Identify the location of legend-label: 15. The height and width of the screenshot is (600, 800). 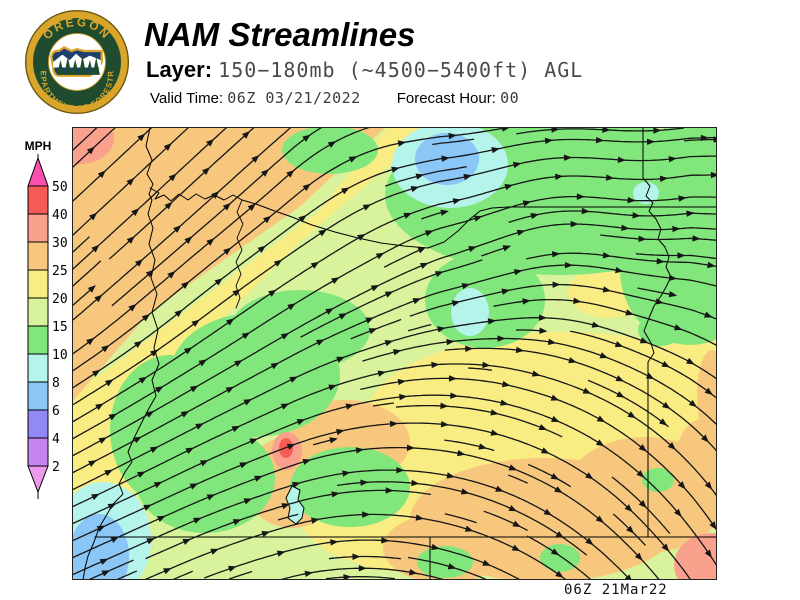
(60, 327).